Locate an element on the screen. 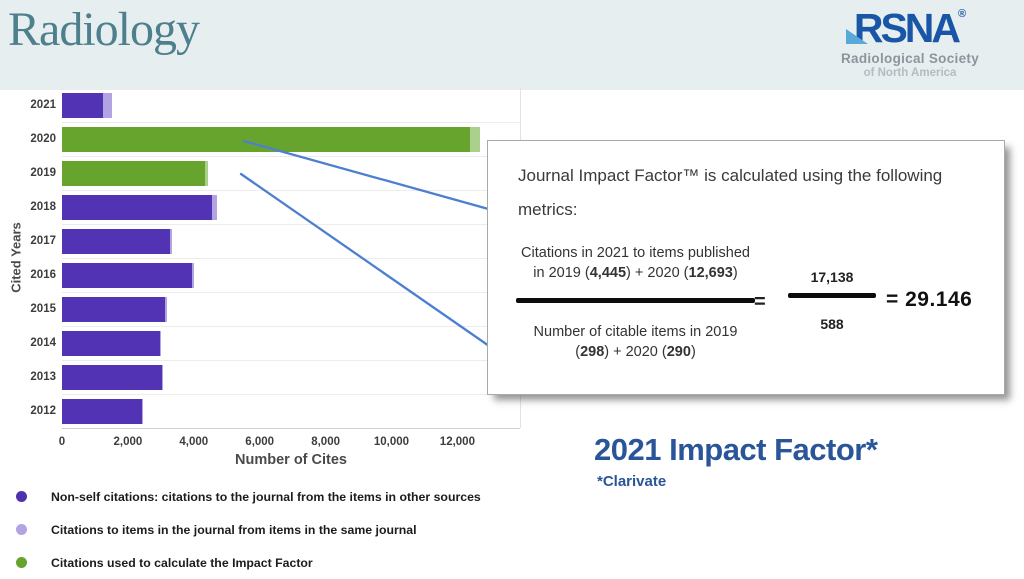 The width and height of the screenshot is (1024, 579). year-label-2013: 2013 is located at coordinates (43, 376).